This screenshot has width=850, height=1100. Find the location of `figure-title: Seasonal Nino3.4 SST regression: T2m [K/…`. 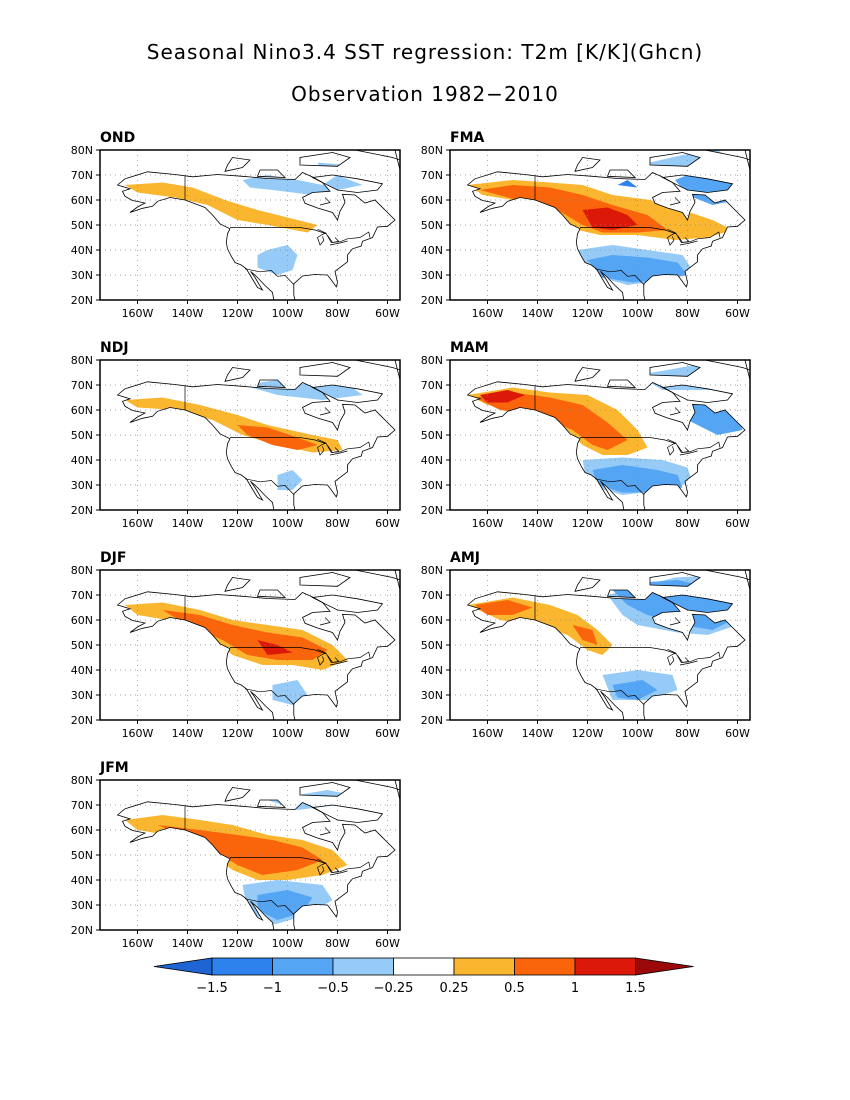

figure-title: Seasonal Nino3.4 SST regression: T2m [K/… is located at coordinates (425, 52).